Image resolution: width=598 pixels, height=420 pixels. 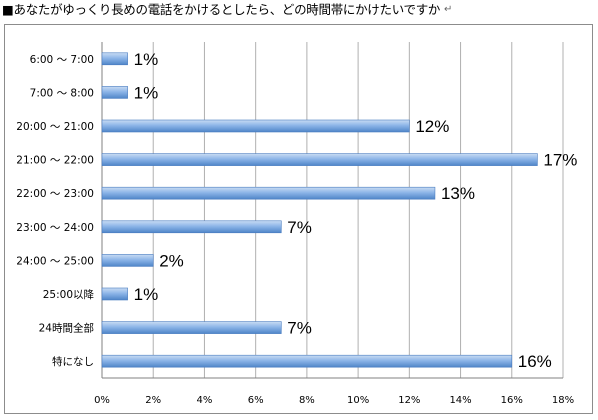 What do you see at coordinates (55, 127) in the screenshot?
I see `category-label: 20:00 〜 21:00` at bounding box center [55, 127].